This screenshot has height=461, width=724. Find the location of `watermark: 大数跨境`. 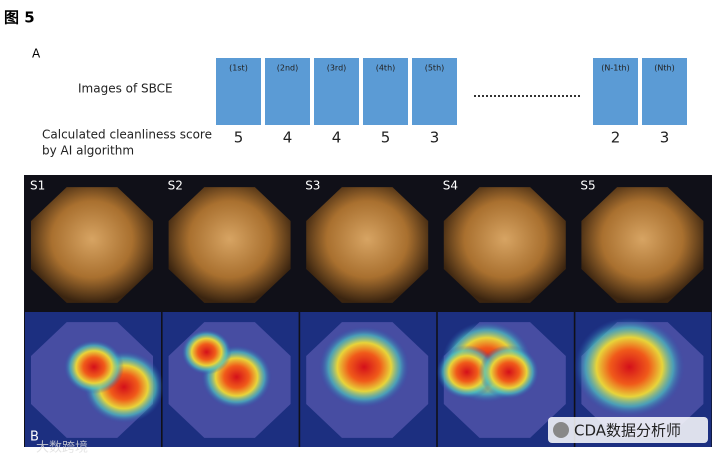

watermark: 大数跨境 is located at coordinates (62, 448).